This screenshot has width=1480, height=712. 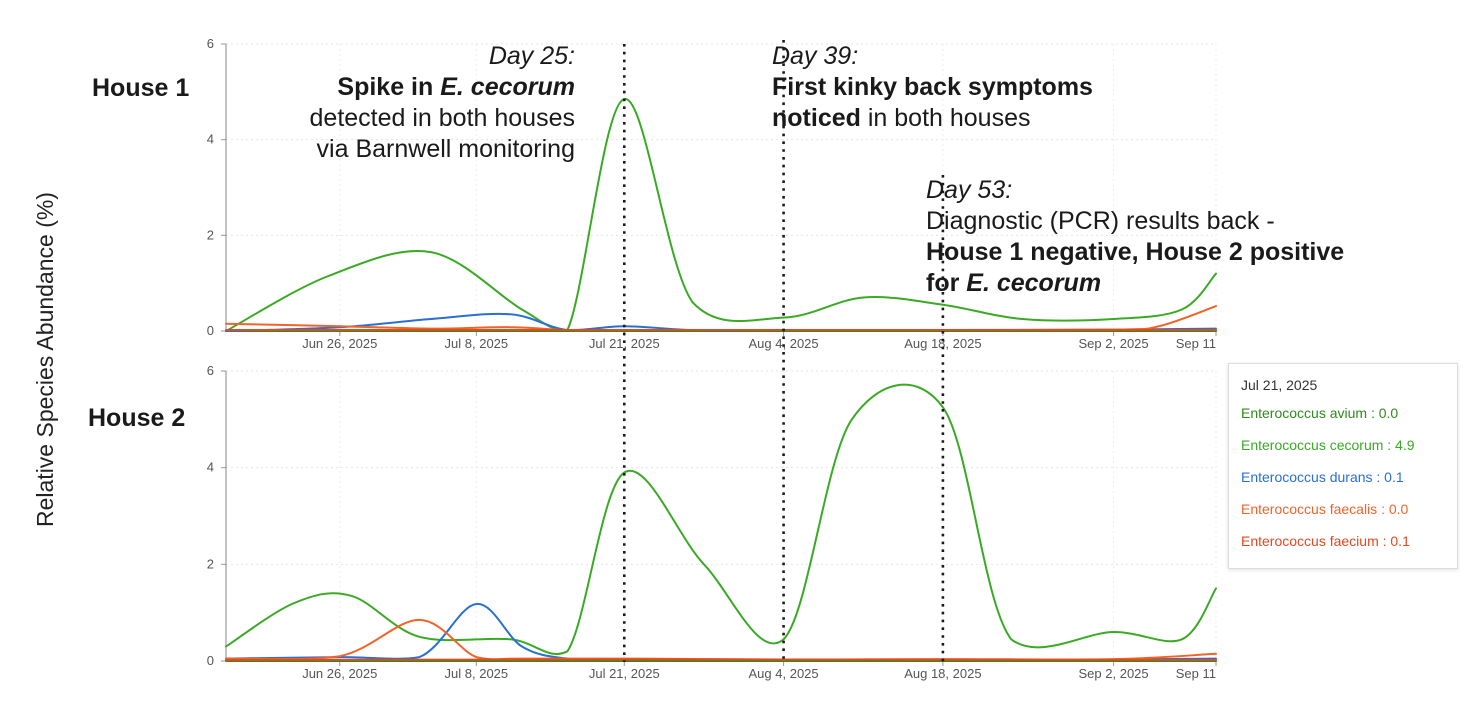 What do you see at coordinates (816, 118) in the screenshot?
I see `day-39-line2-a: noticed` at bounding box center [816, 118].